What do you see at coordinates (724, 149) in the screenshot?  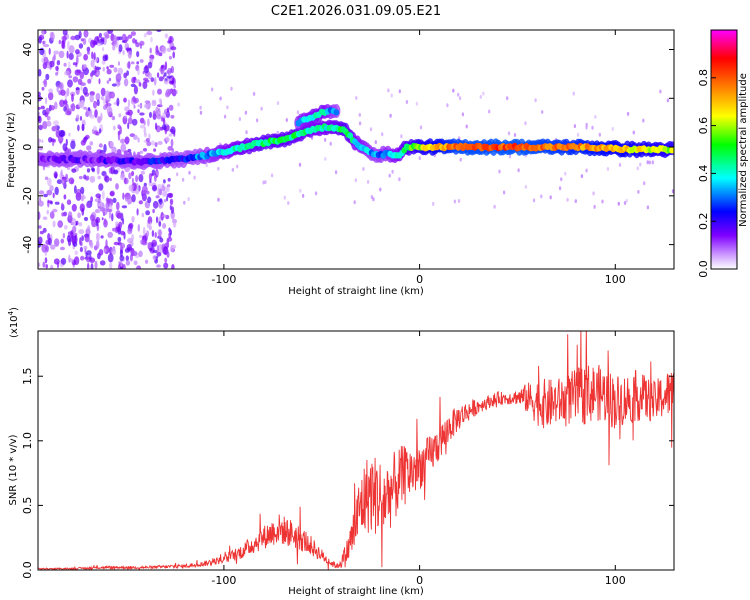 I see `colorbar-gradient` at bounding box center [724, 149].